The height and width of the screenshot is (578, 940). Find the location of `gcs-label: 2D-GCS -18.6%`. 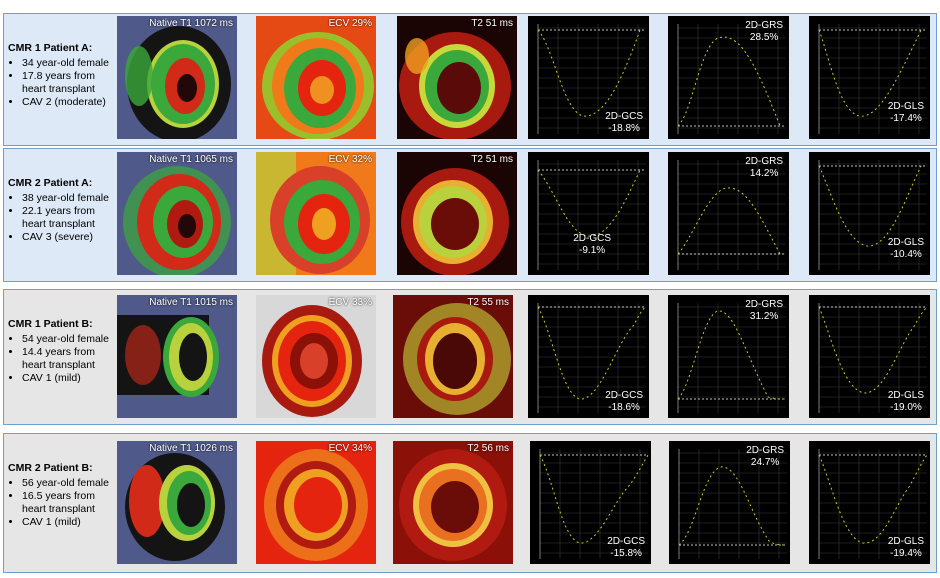

gcs-label: 2D-GCS -18.6% is located at coordinates (624, 402).